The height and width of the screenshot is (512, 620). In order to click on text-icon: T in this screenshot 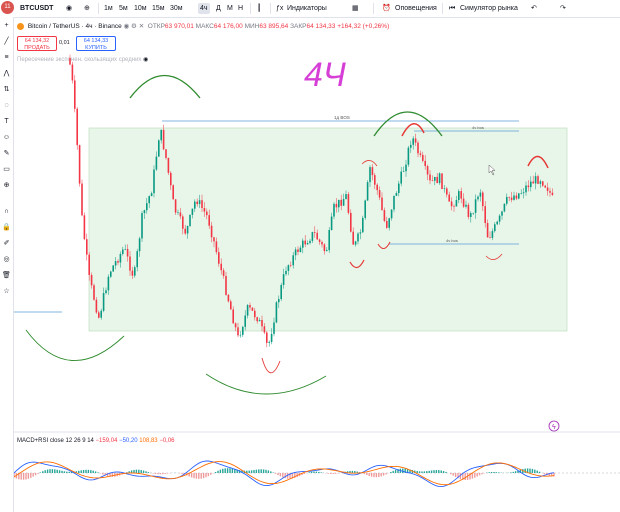, I will do `click(6, 121)`.